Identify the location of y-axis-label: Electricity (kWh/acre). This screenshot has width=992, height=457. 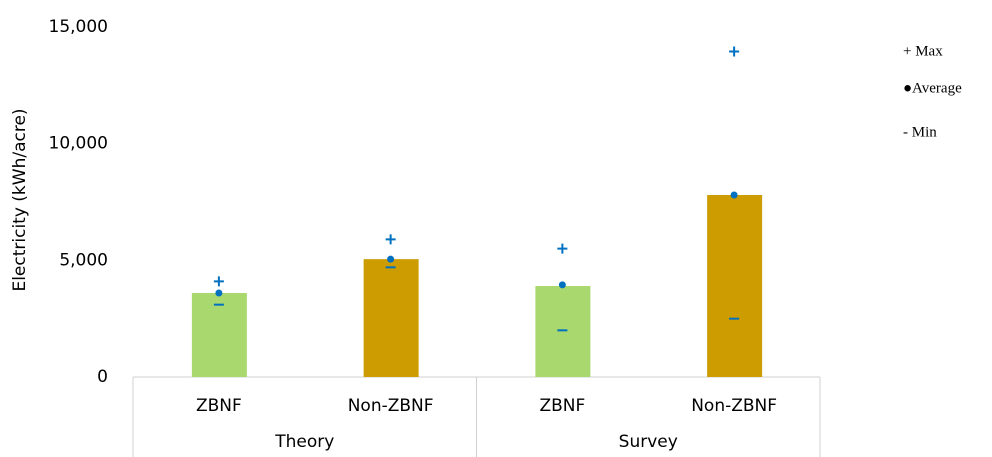
(20, 199).